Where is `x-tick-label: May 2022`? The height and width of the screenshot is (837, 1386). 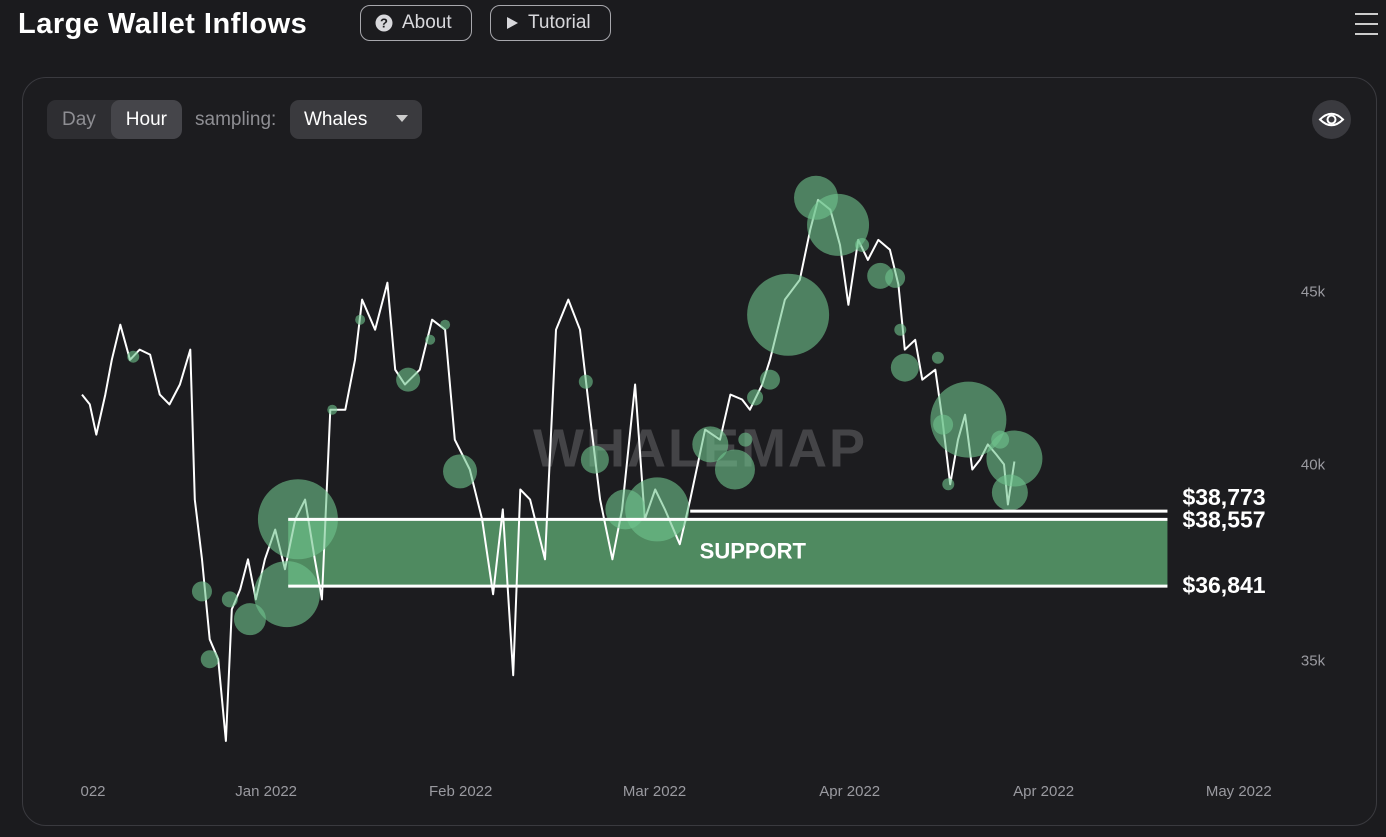 x-tick-label: May 2022 is located at coordinates (1239, 791).